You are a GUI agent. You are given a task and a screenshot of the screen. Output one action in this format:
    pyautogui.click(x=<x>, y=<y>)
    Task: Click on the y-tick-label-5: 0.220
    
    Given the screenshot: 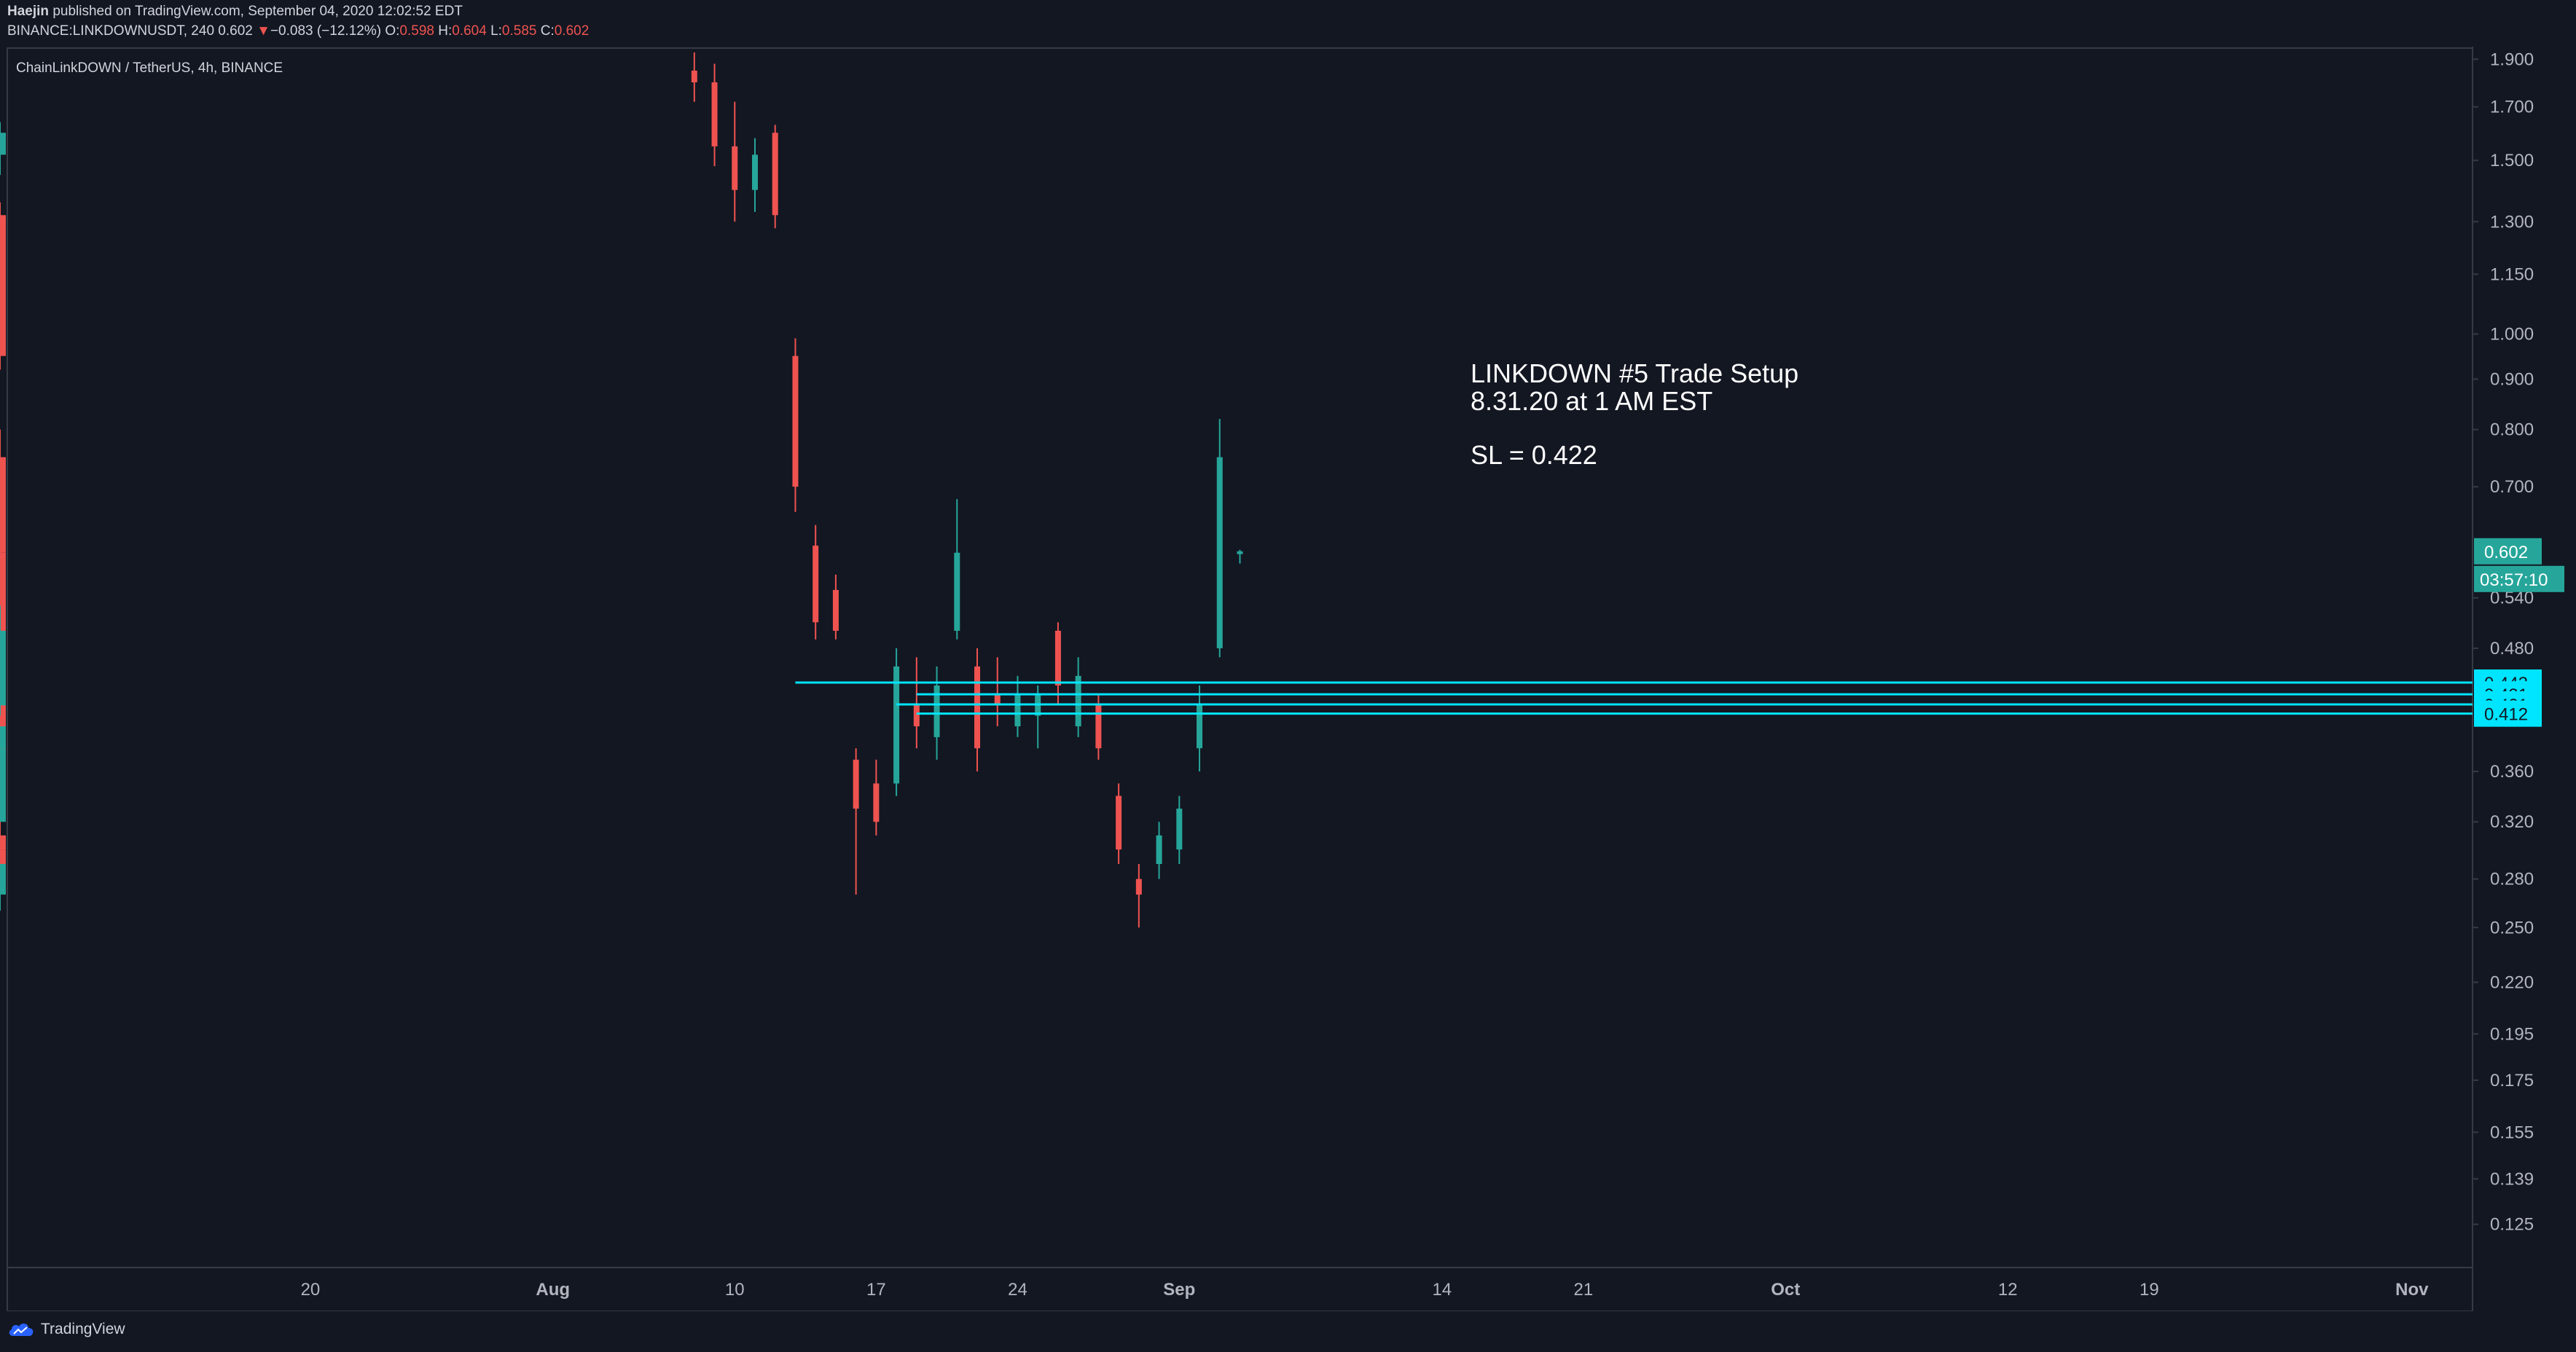 What is the action you would take?
    pyautogui.click(x=2512, y=982)
    